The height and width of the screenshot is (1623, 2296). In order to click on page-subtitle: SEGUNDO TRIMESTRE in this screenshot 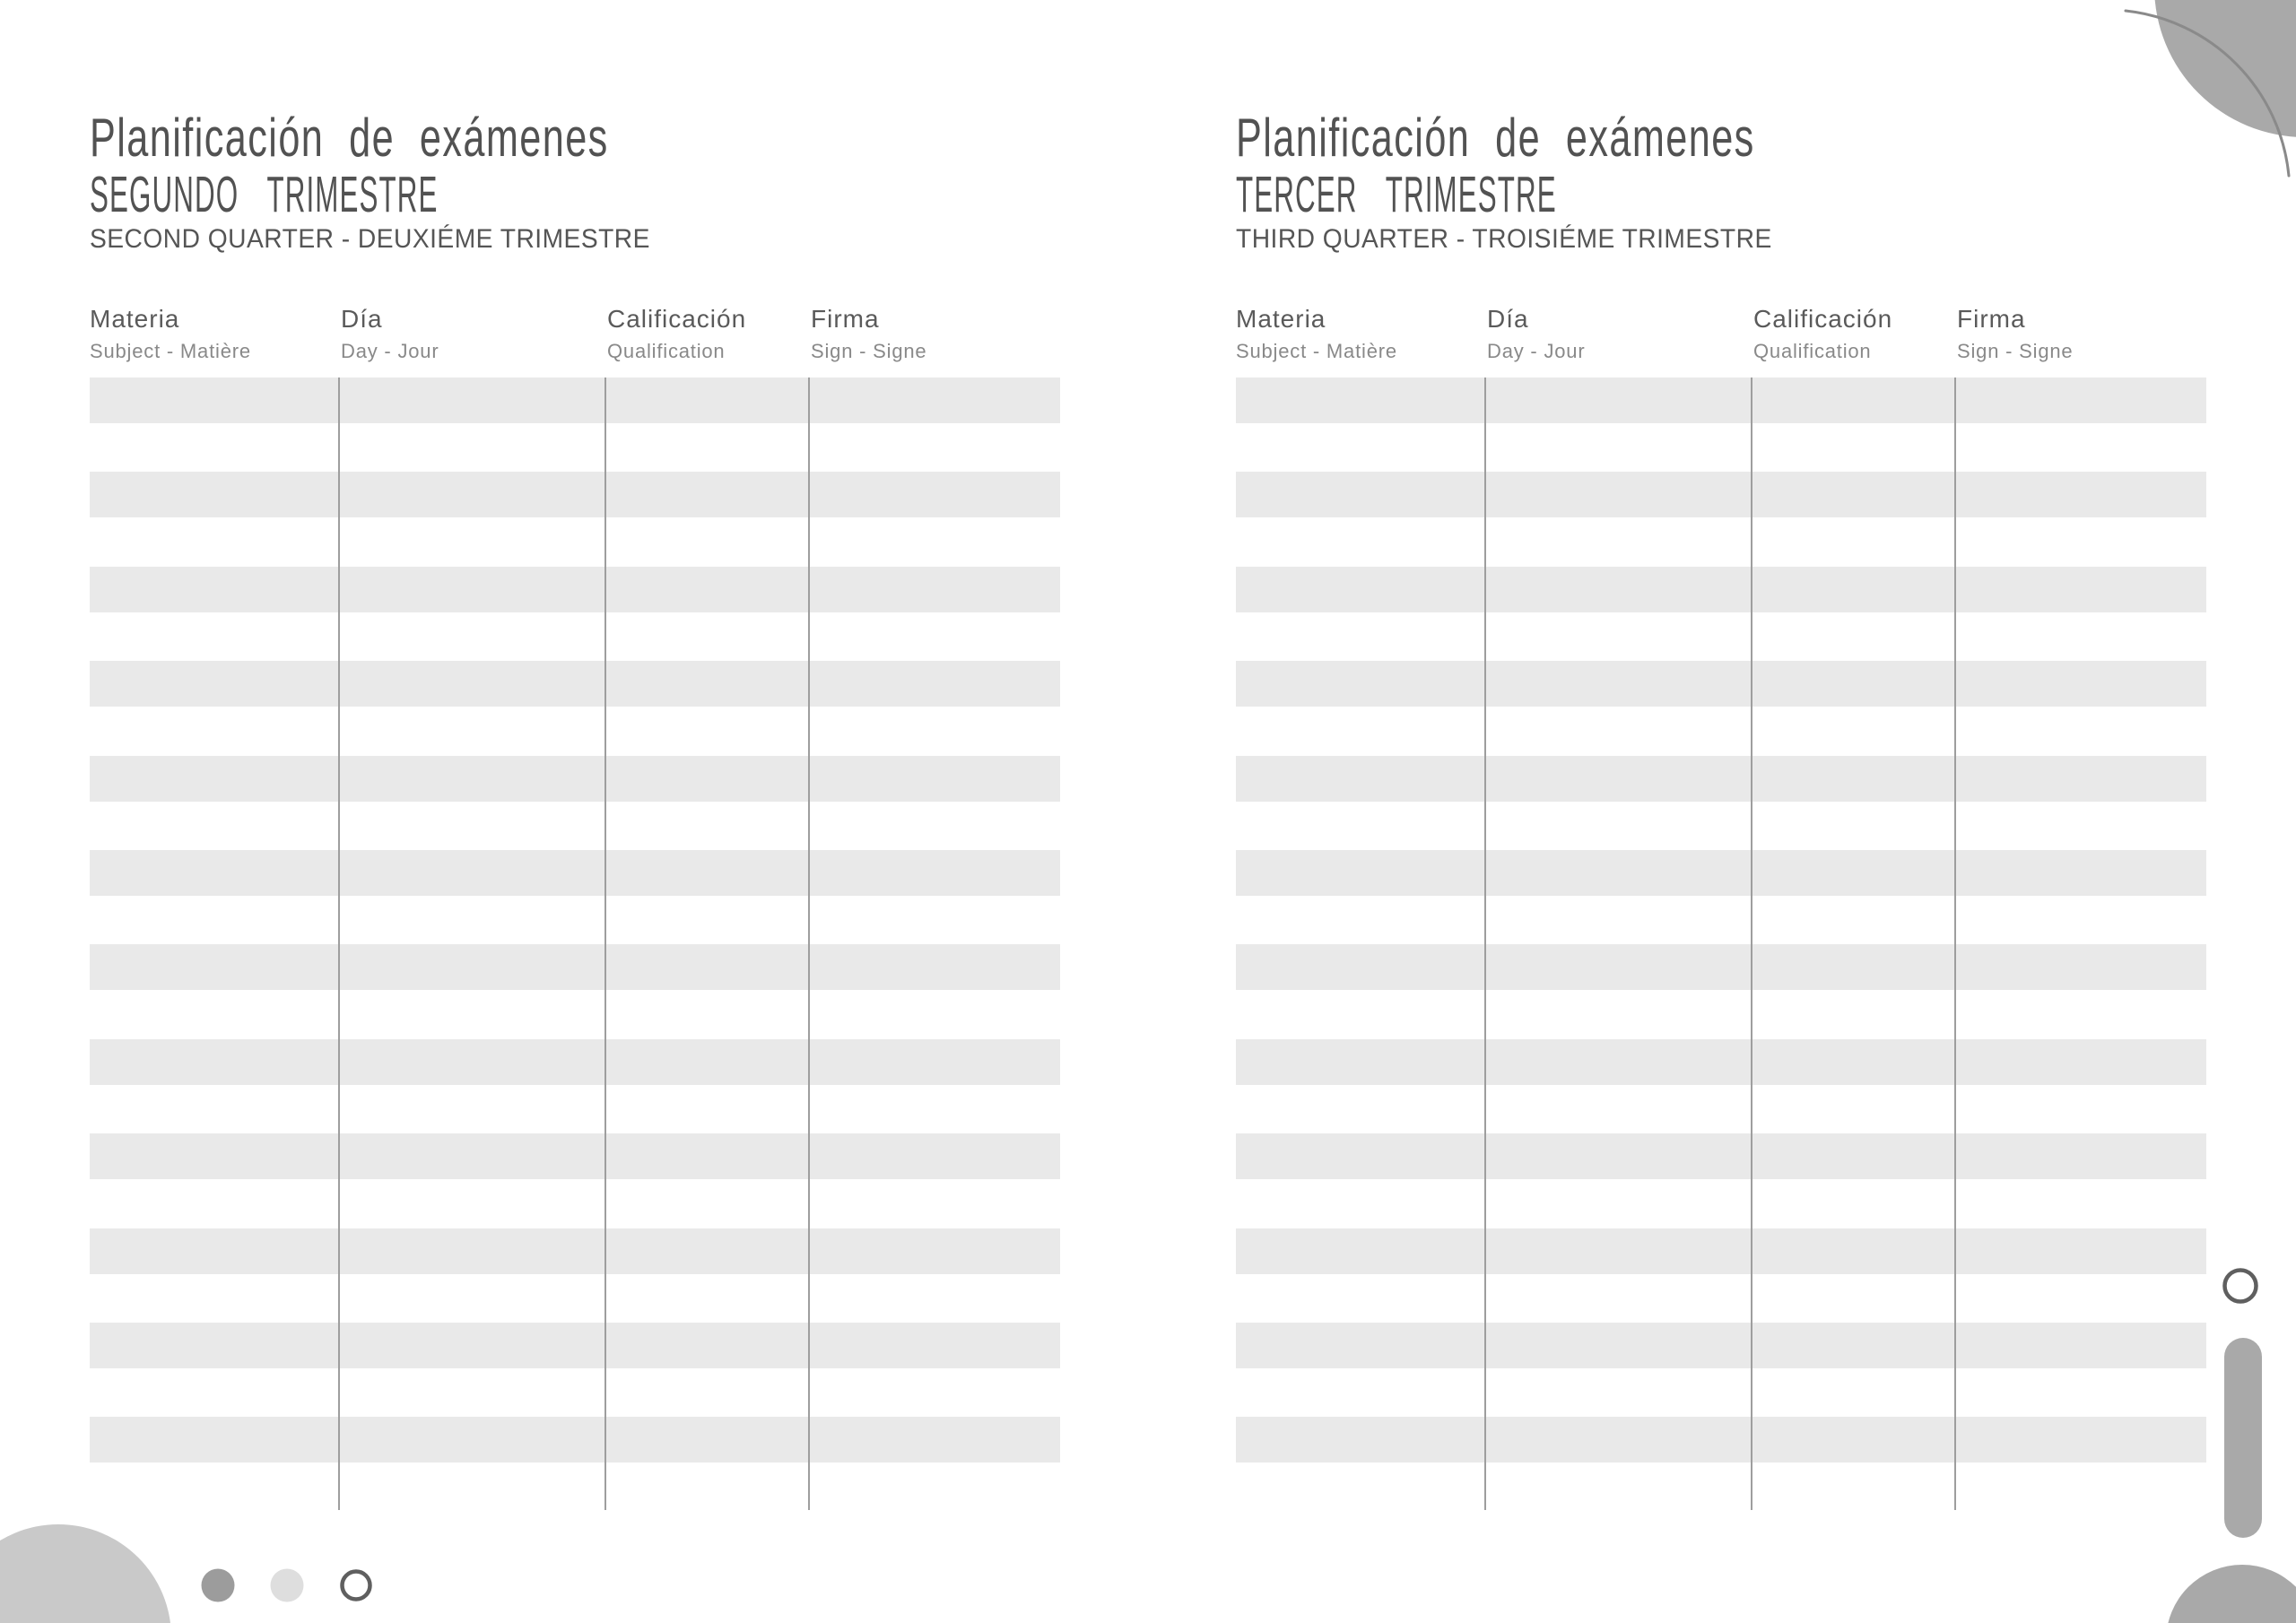, I will do `click(264, 194)`.